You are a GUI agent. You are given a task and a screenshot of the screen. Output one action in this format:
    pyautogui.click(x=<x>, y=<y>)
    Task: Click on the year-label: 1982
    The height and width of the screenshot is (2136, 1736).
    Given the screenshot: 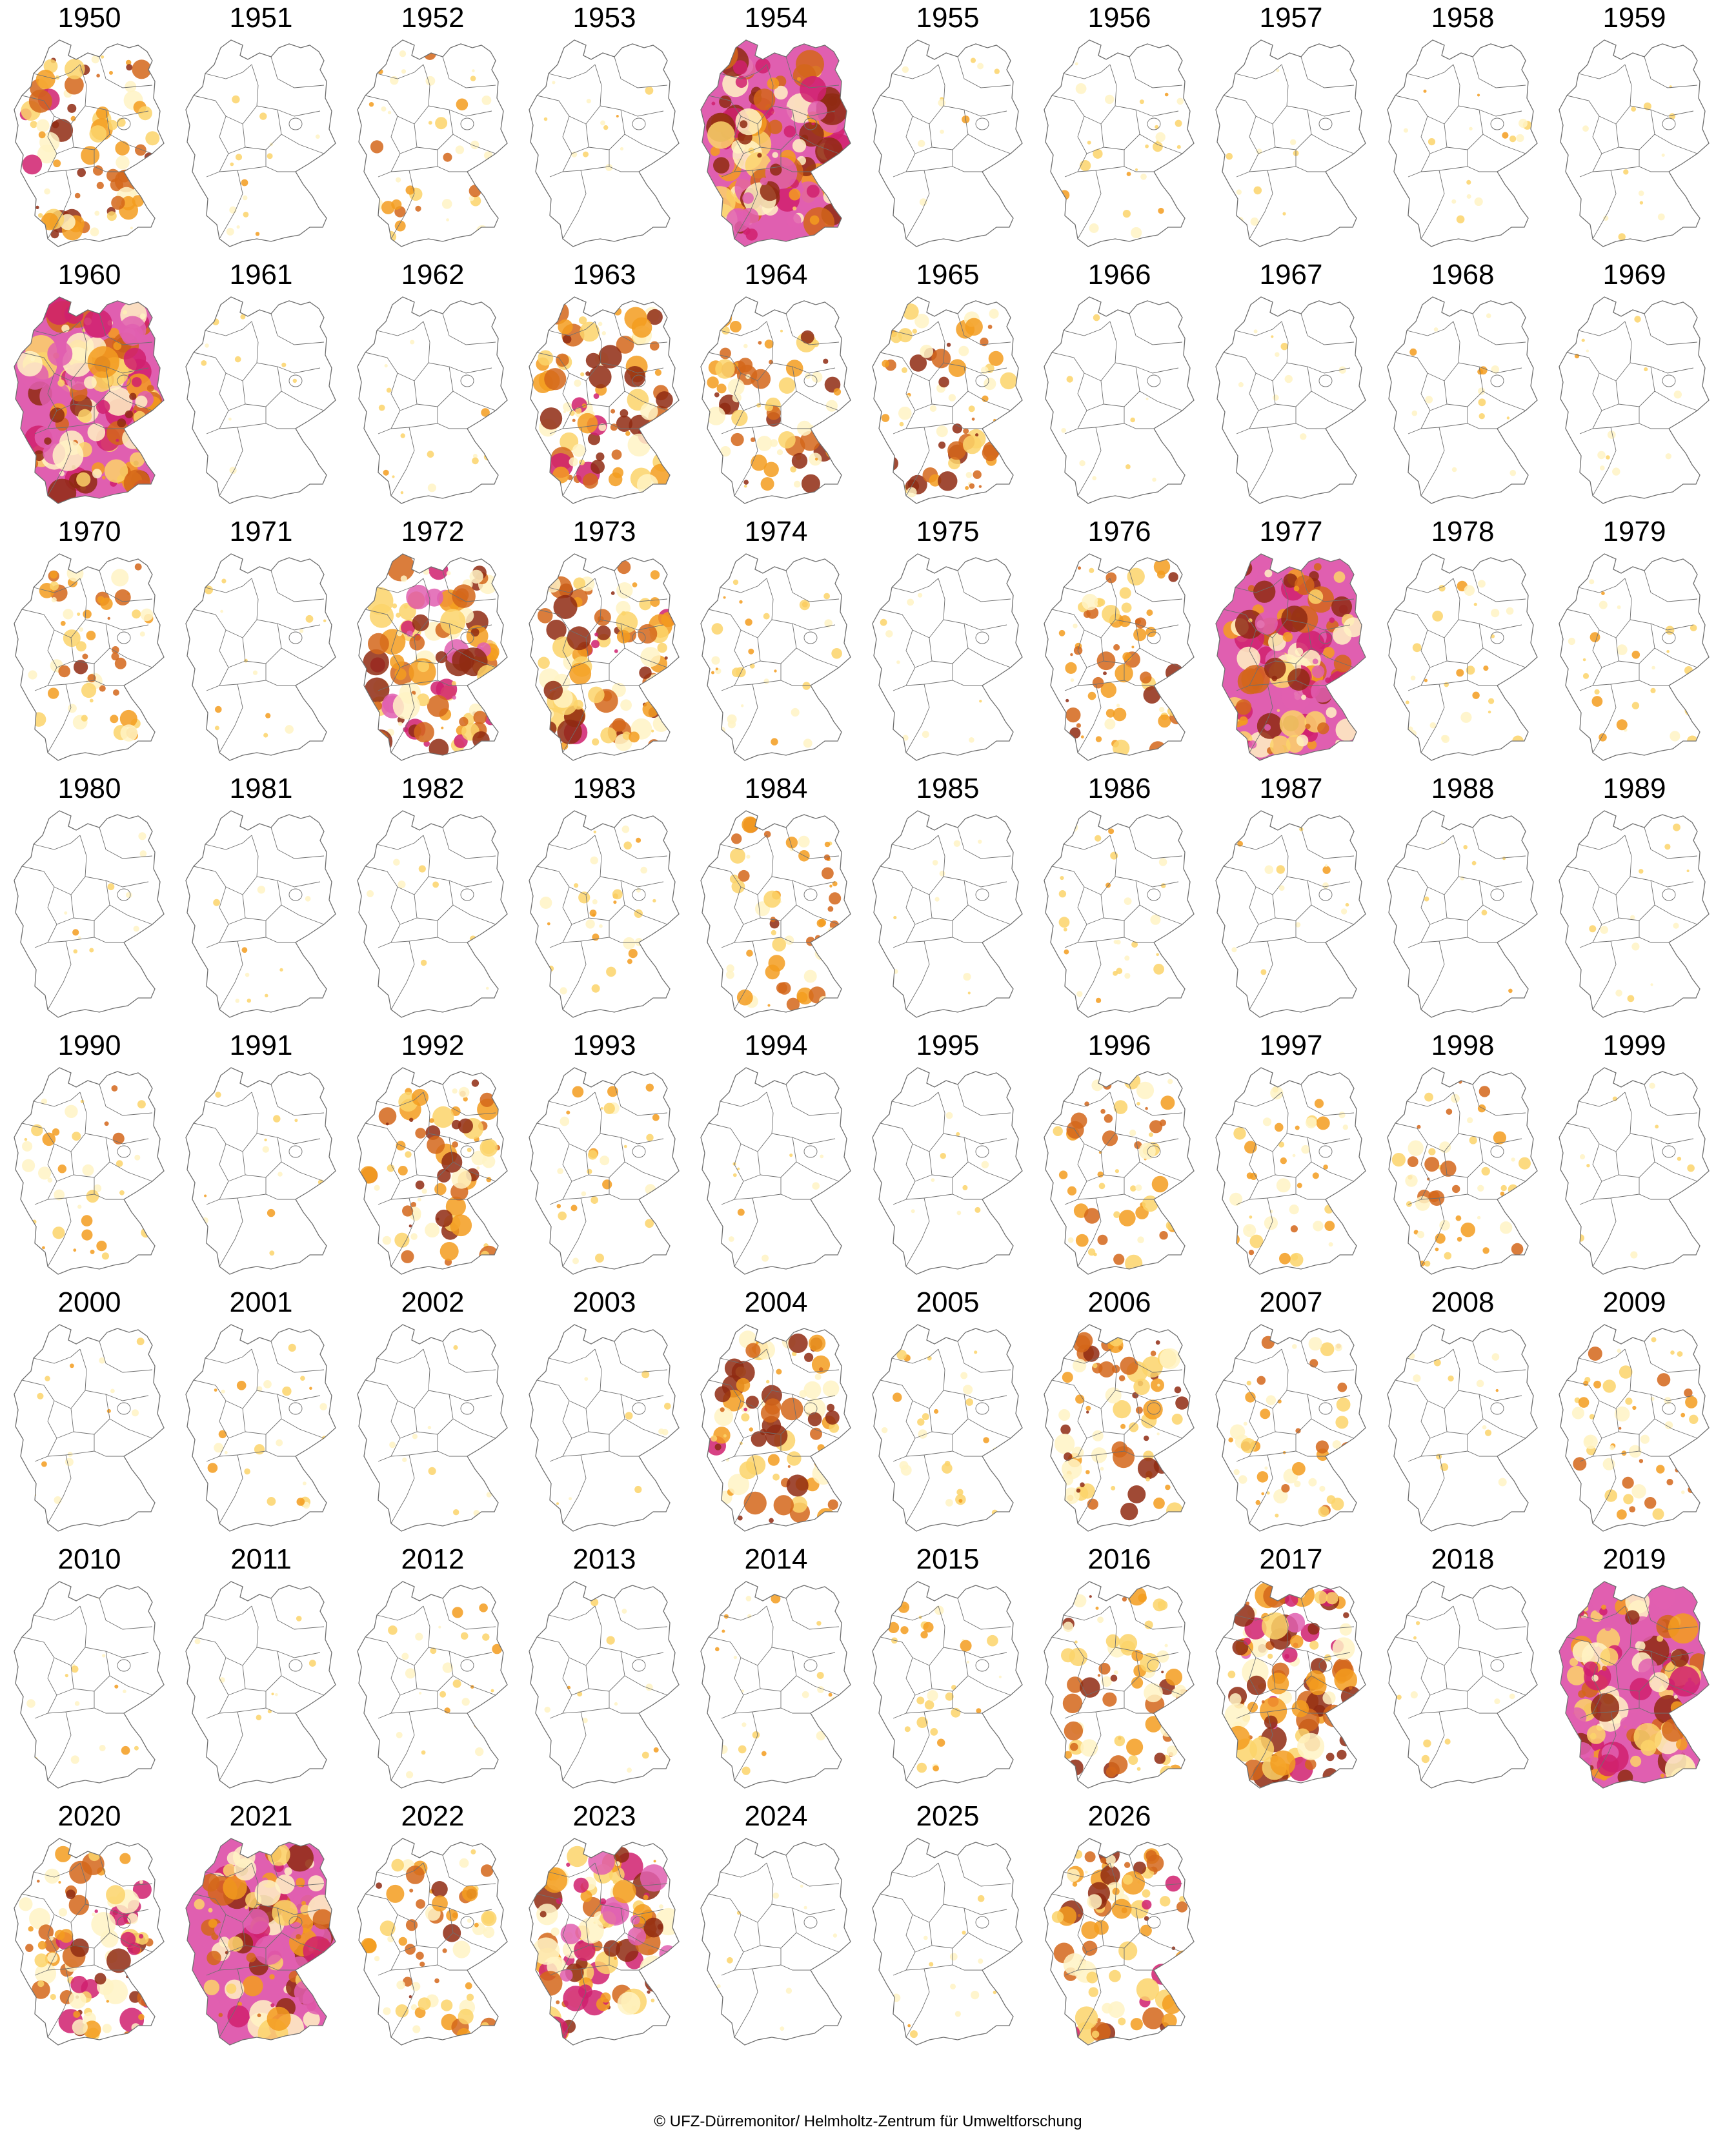 What is the action you would take?
    pyautogui.click(x=433, y=788)
    